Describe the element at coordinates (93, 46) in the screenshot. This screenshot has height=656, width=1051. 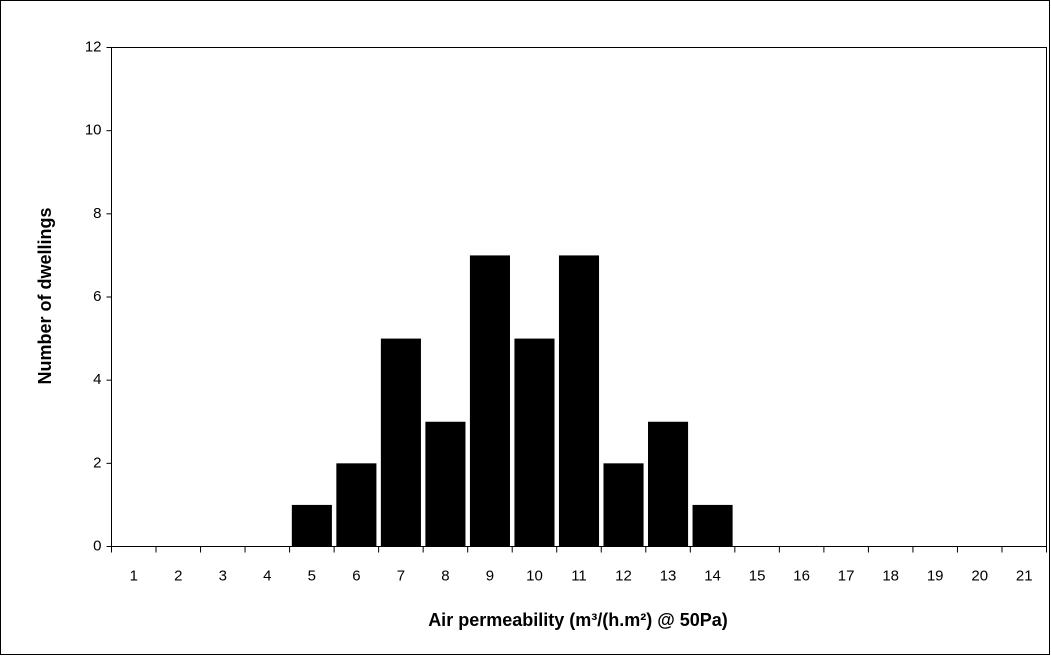
I see `y-tick-label: 12` at that location.